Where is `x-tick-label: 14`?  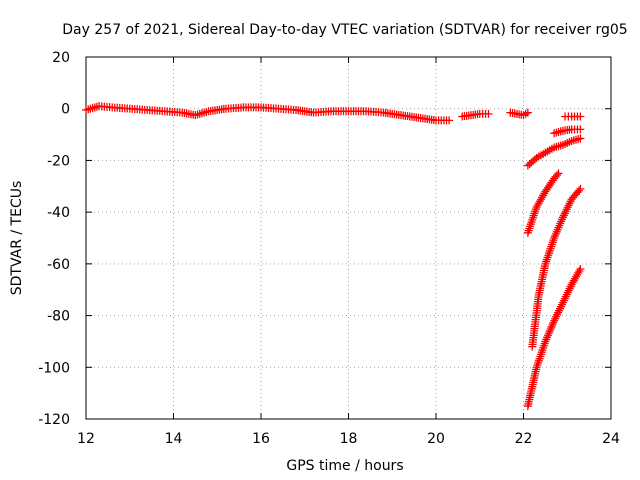 x-tick-label: 14 is located at coordinates (174, 439).